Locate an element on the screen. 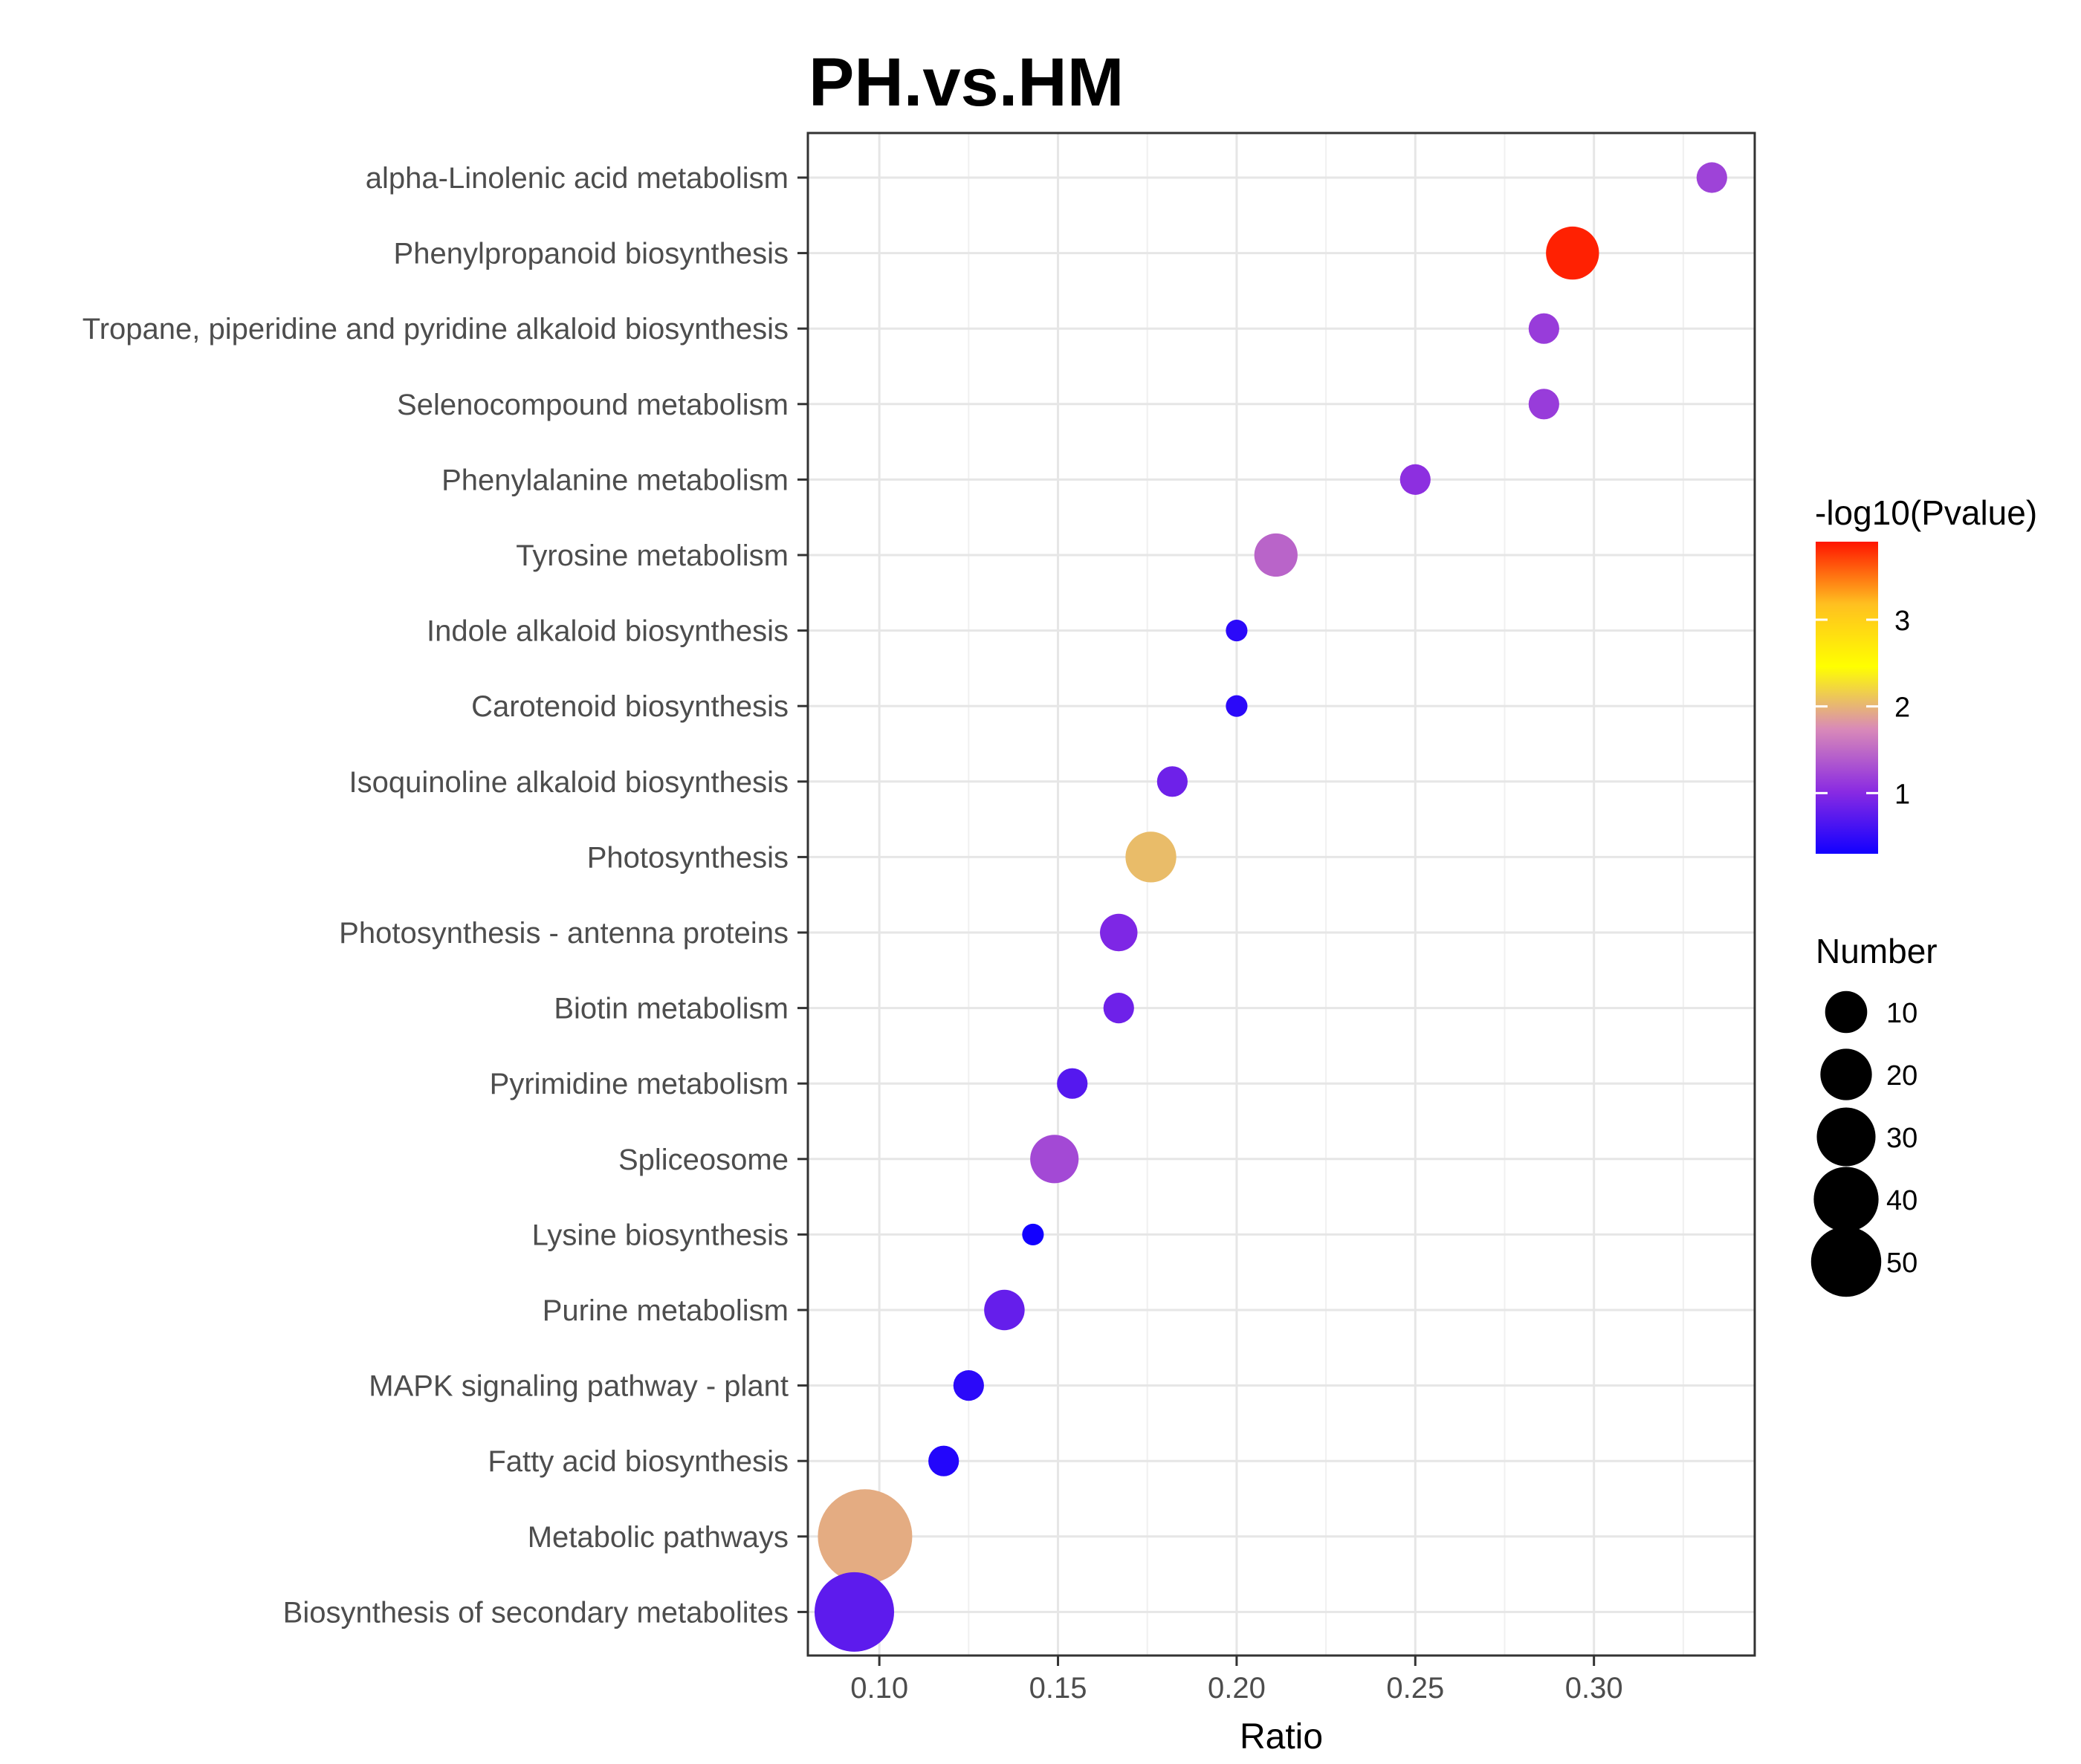 The height and width of the screenshot is (1764, 2081). size-key-label: 50 is located at coordinates (1901, 1263).